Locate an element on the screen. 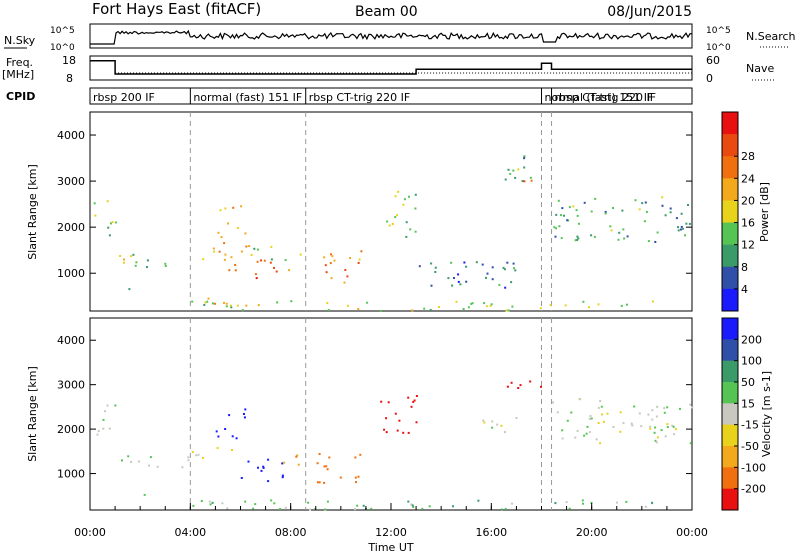 The height and width of the screenshot is (554, 800). x-tick-label: 04:00 is located at coordinates (190, 532).